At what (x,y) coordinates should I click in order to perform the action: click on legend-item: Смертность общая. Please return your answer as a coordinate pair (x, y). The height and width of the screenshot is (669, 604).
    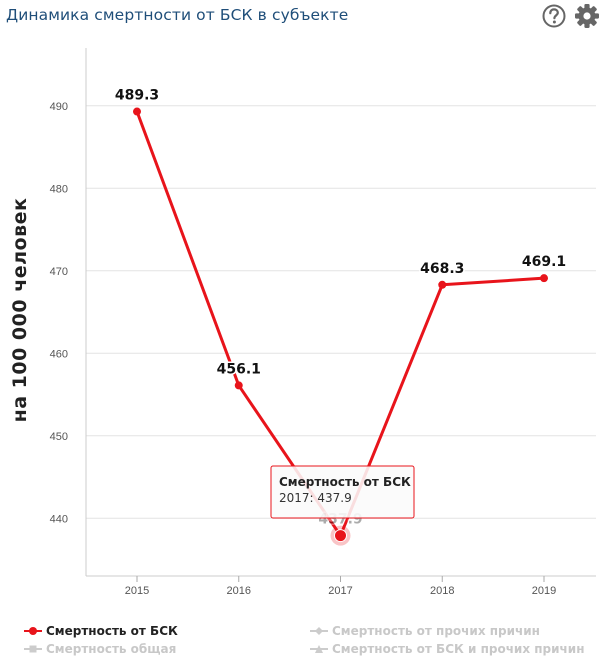
    Looking at the image, I should click on (100, 649).